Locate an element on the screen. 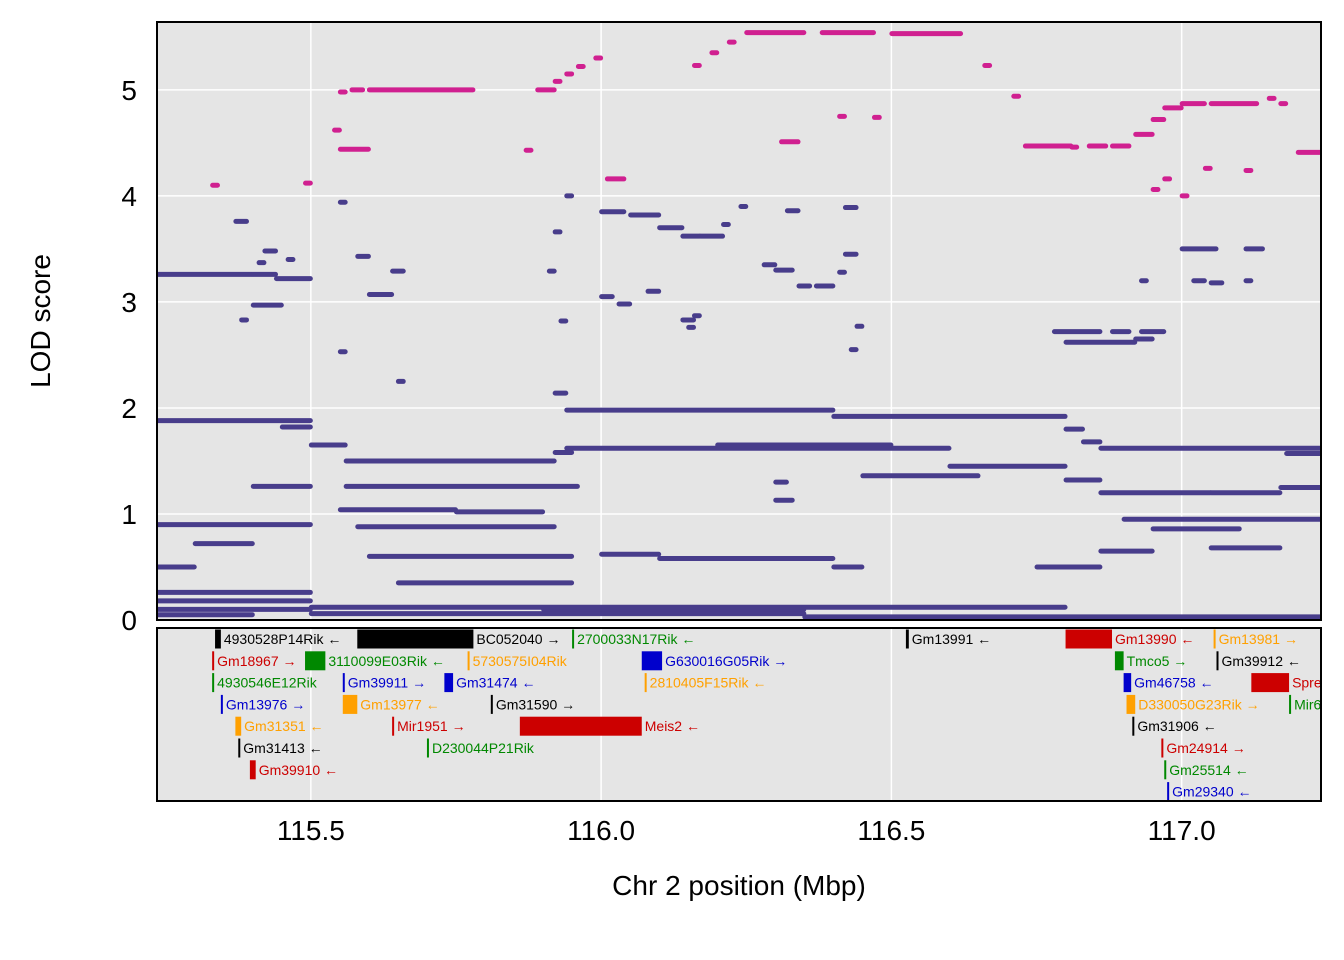  gene-Spre: Spre is located at coordinates (1286, 683).